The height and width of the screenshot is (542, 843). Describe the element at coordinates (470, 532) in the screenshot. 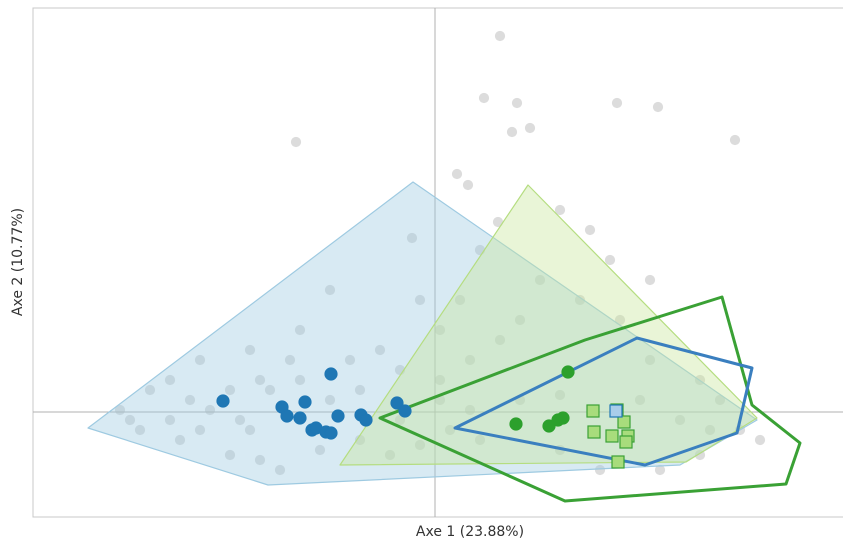

I see `x-axis-label: Axe 1 (23.88%)` at that location.